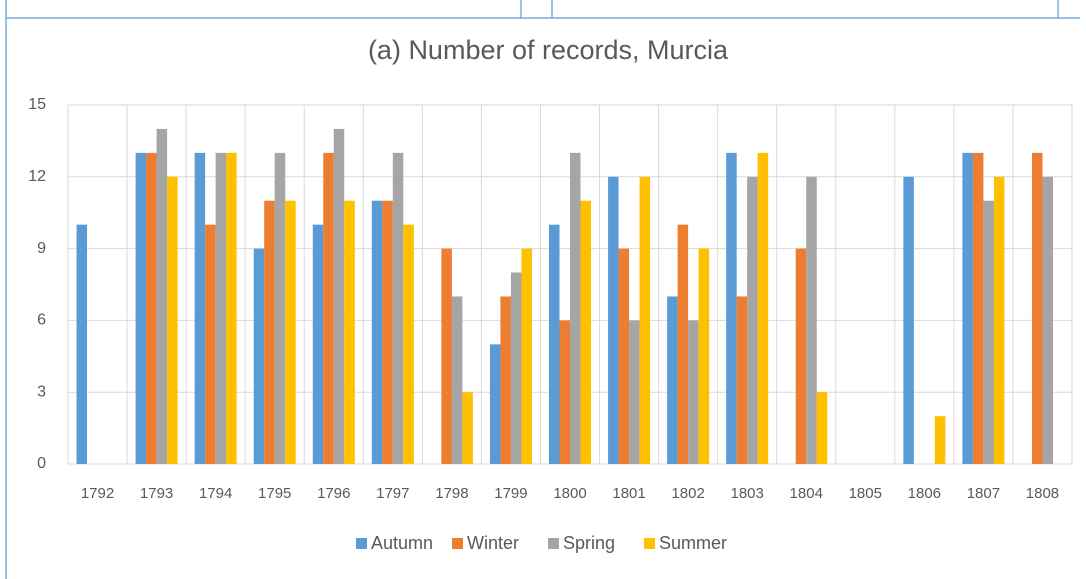 The image size is (1086, 579). Describe the element at coordinates (983, 493) in the screenshot. I see `x-tick-label: 1807` at that location.